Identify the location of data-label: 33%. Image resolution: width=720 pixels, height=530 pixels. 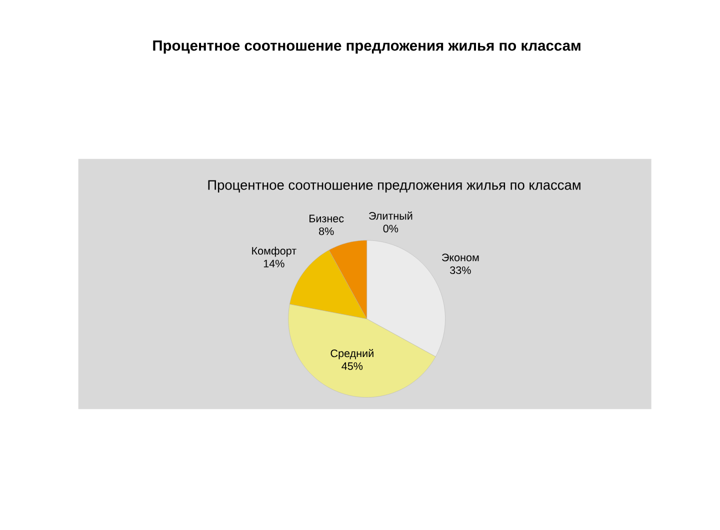
(460, 270).